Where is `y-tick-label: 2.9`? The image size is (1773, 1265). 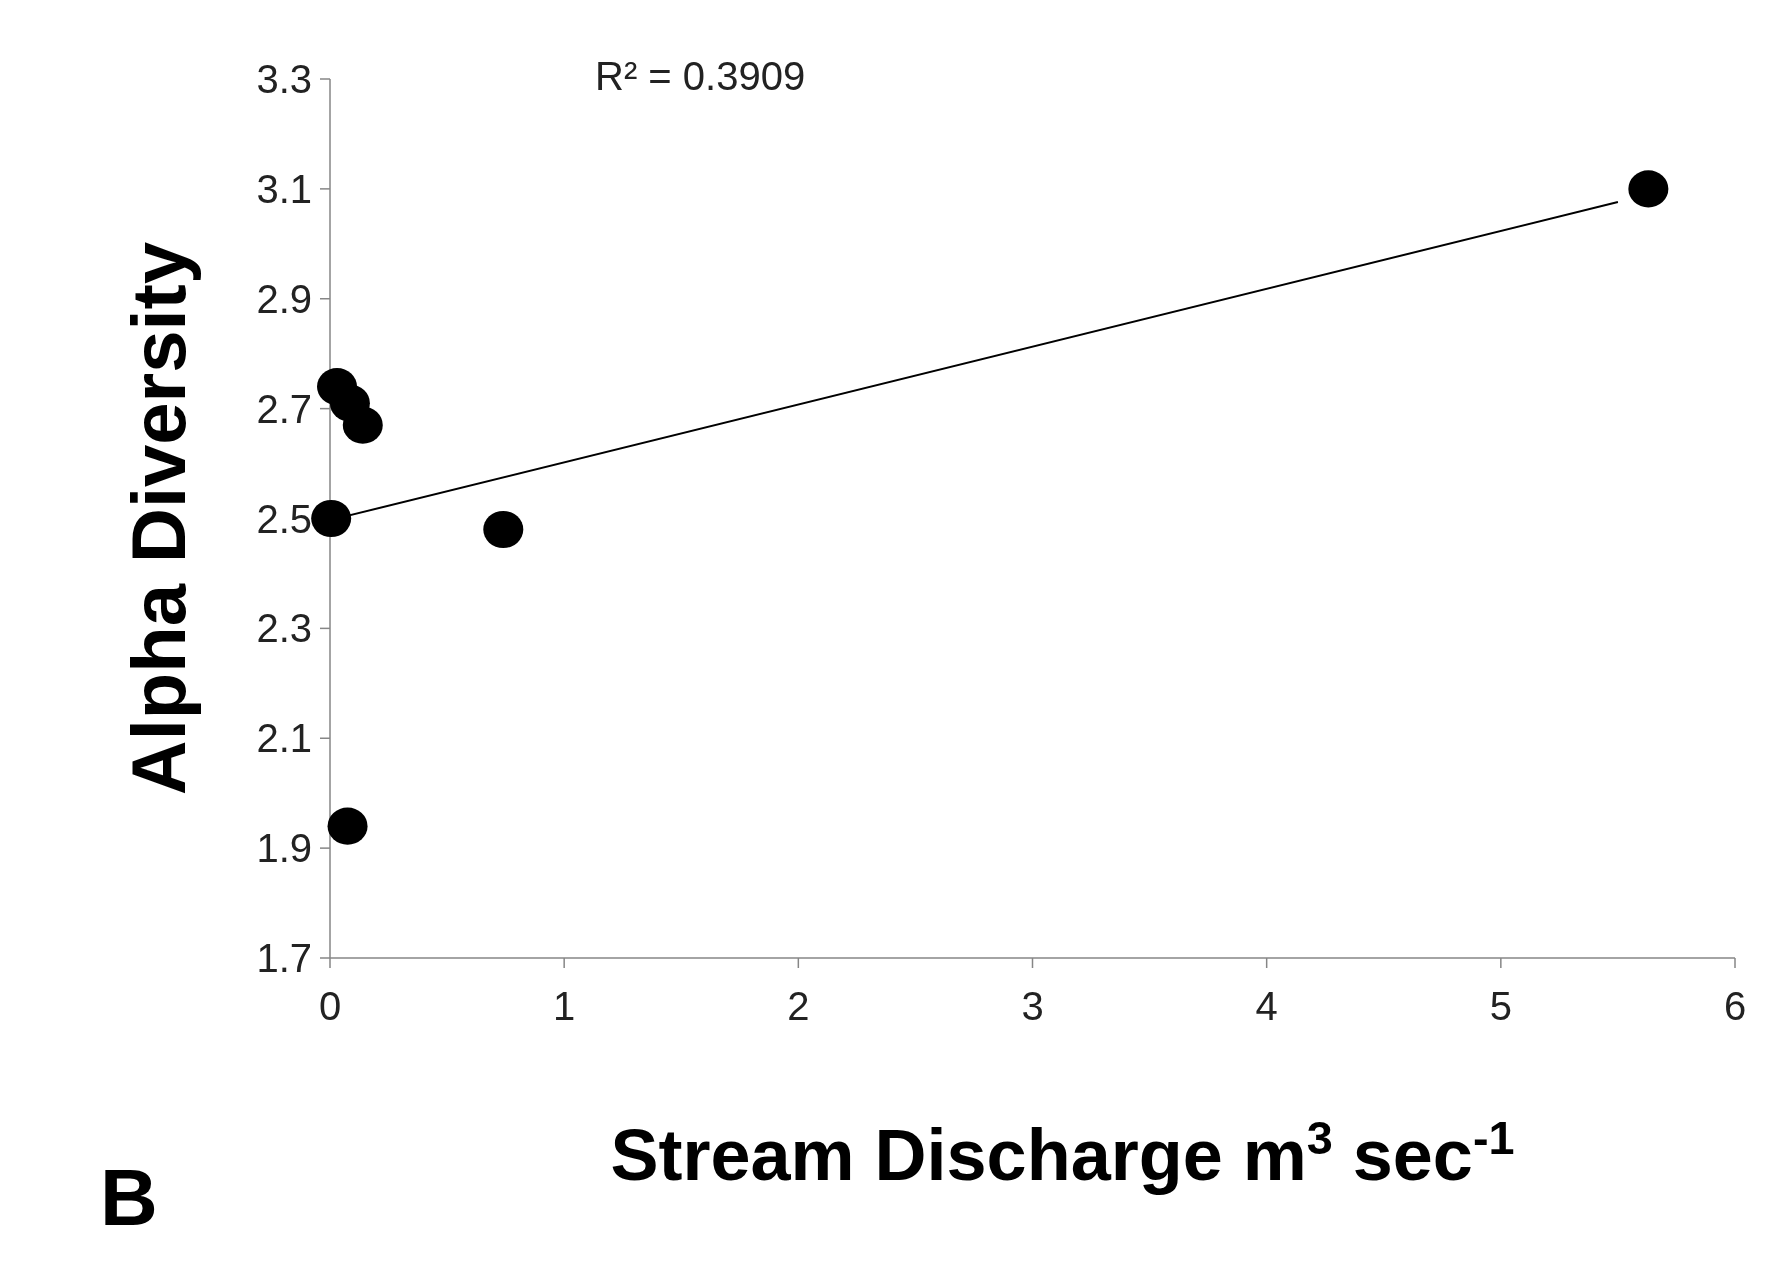
y-tick-label: 2.9 is located at coordinates (284, 298).